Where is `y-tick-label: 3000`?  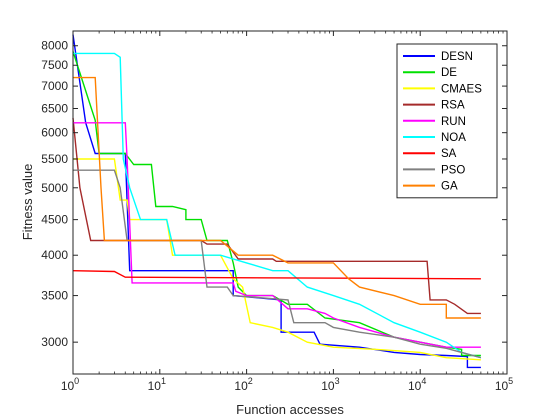
y-tick-label: 3000 is located at coordinates (54, 342).